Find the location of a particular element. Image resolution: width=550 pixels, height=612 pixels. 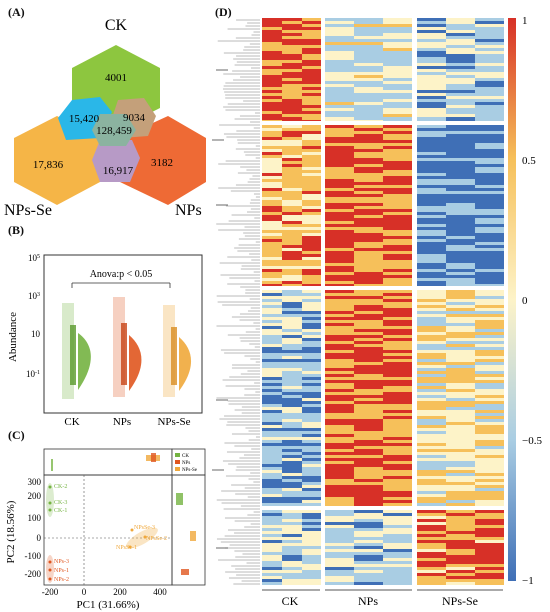

y-tick-1e5: 105 is located at coordinates (34, 258).